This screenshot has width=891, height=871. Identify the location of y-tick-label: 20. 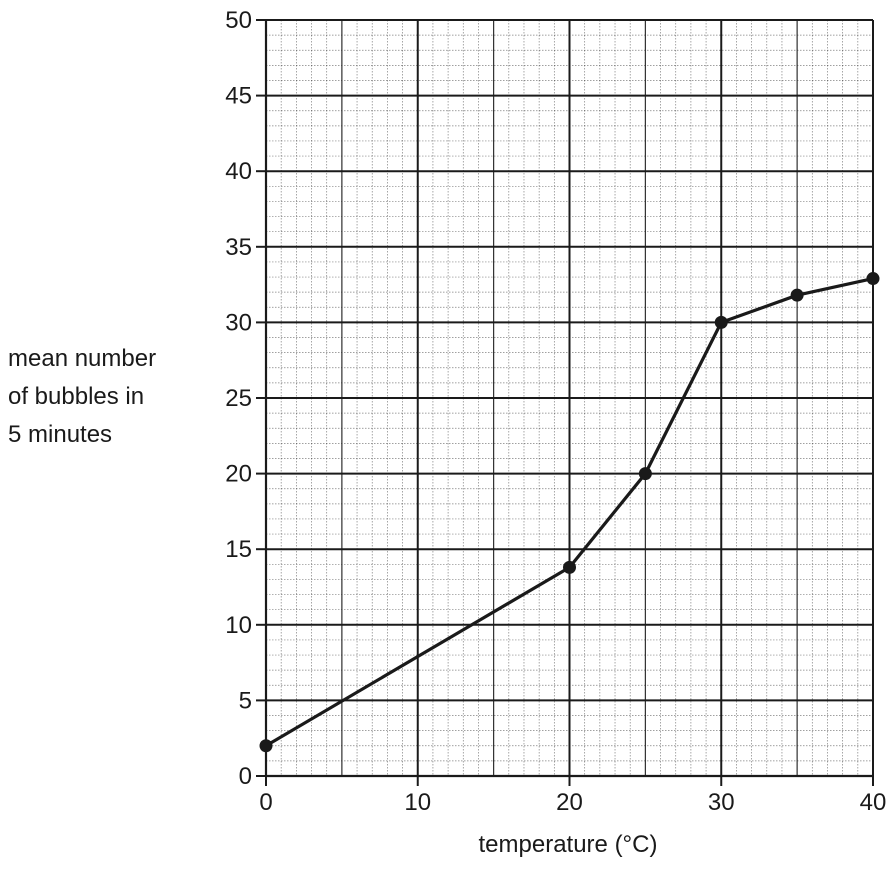
(238, 474).